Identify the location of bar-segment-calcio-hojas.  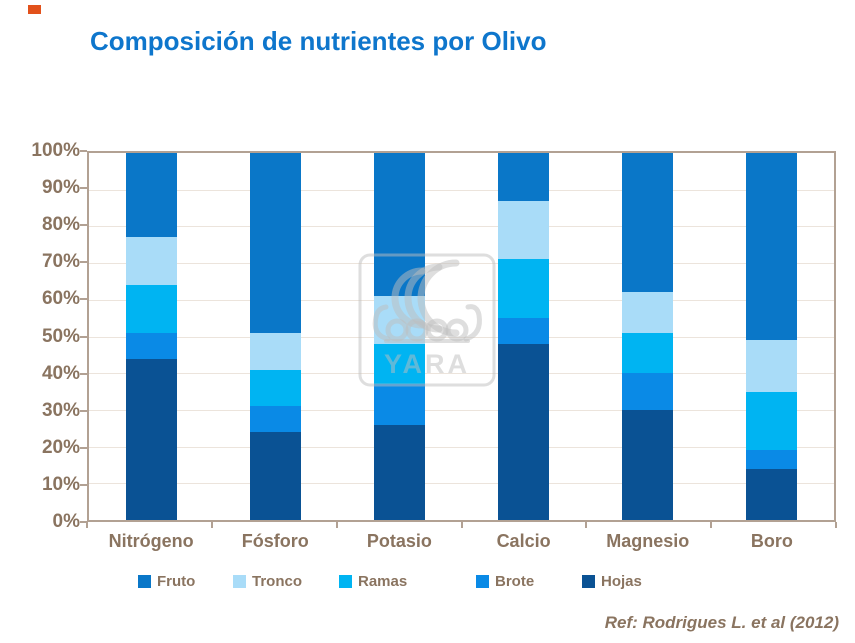
(524, 431).